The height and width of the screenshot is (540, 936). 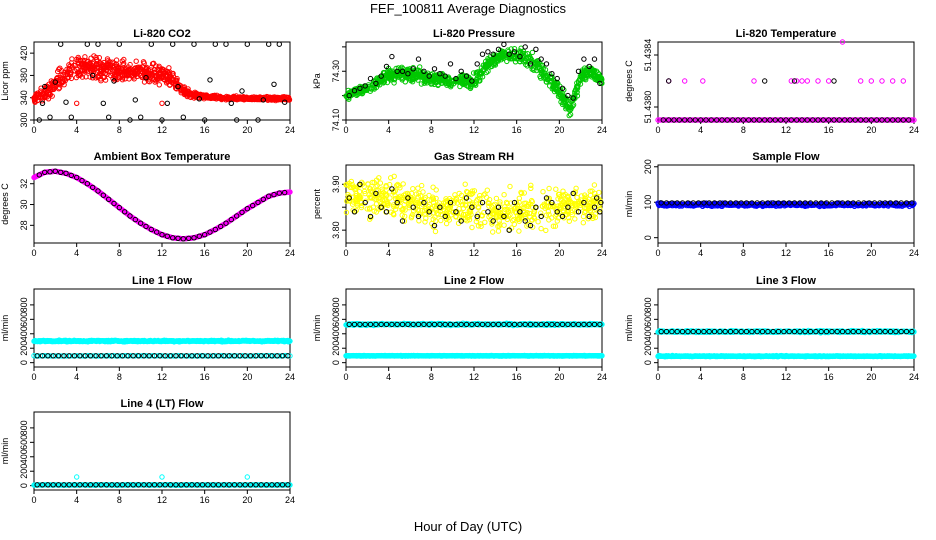 What do you see at coordinates (24, 205) in the screenshot?
I see `y-tick-label: 30` at bounding box center [24, 205].